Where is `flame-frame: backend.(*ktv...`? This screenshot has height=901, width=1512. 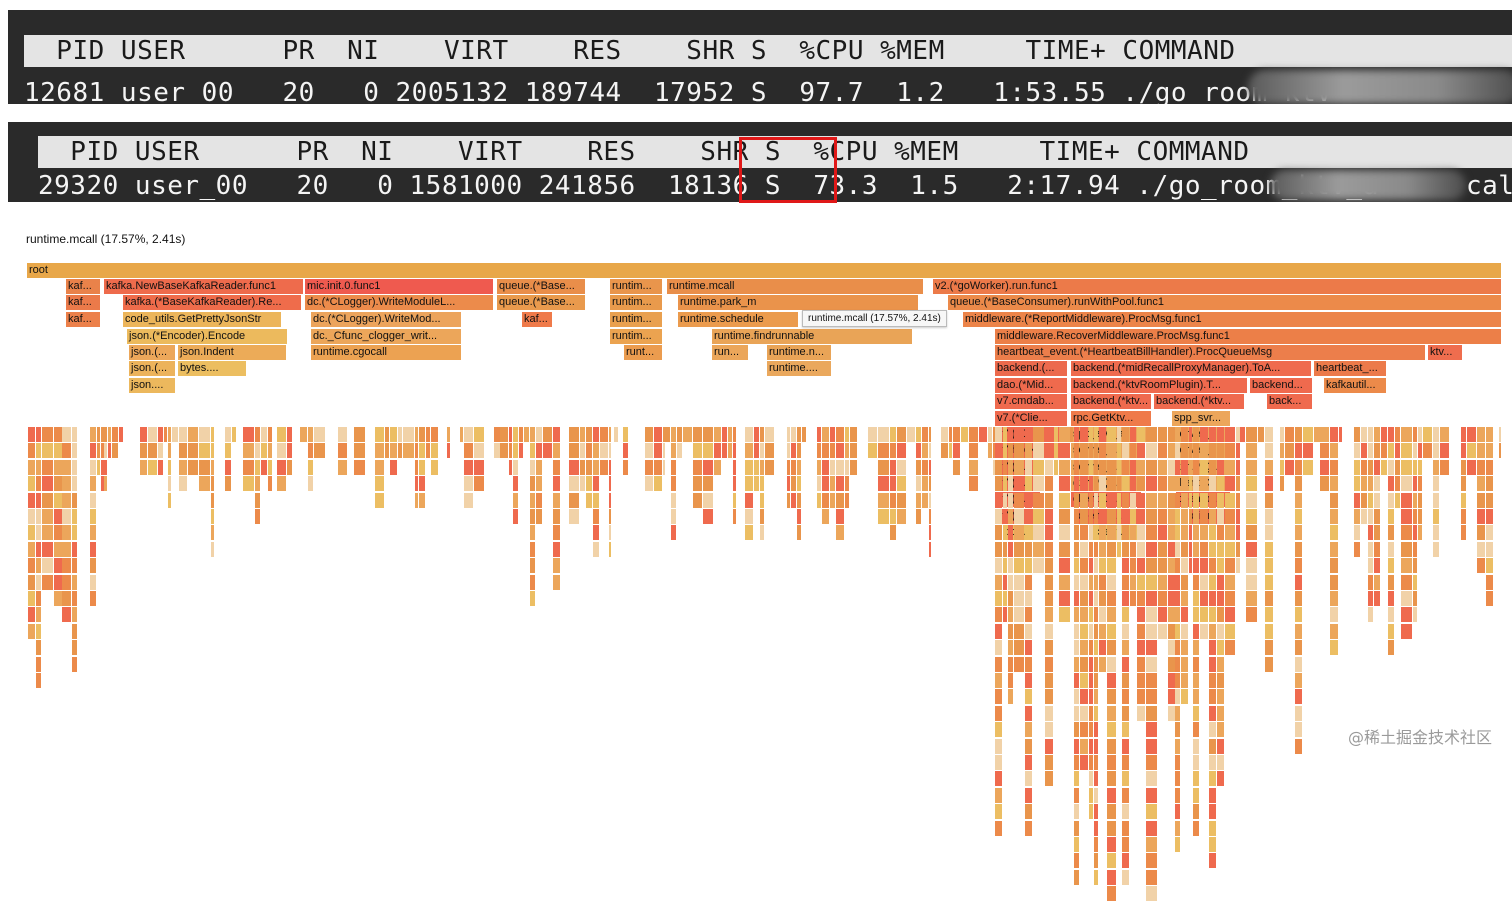
flame-frame: backend.(*ktv... is located at coordinates (1199, 401).